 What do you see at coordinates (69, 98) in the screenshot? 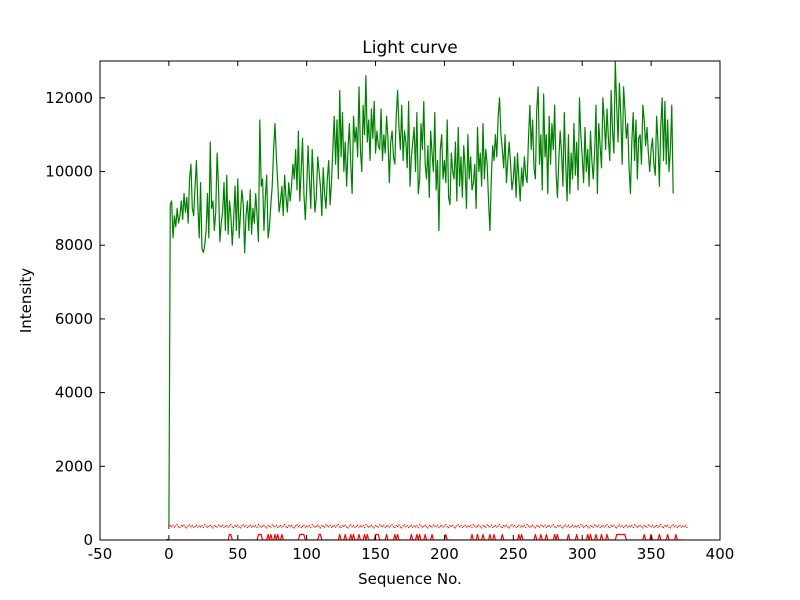
I see `y-tick-label: 12000` at bounding box center [69, 98].